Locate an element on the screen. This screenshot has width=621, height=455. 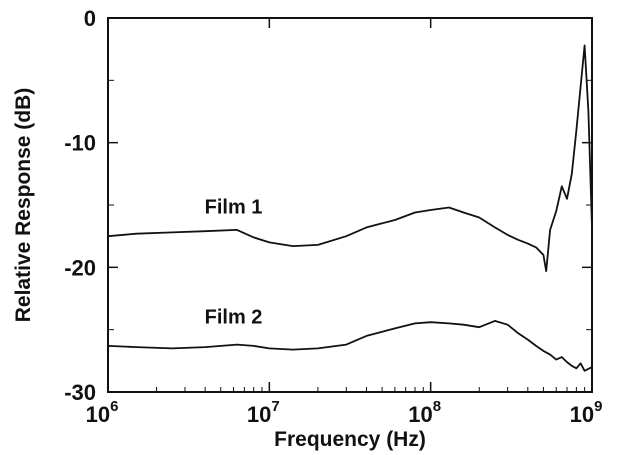
x-tick-label-exponent: 9 is located at coordinates (598, 406).